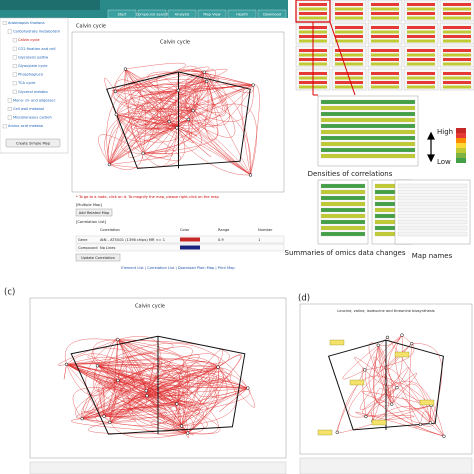 The image size is (474, 474). What do you see at coordinates (33, 92) in the screenshot?
I see `tree-item: Glycerol metabo` at bounding box center [33, 92].